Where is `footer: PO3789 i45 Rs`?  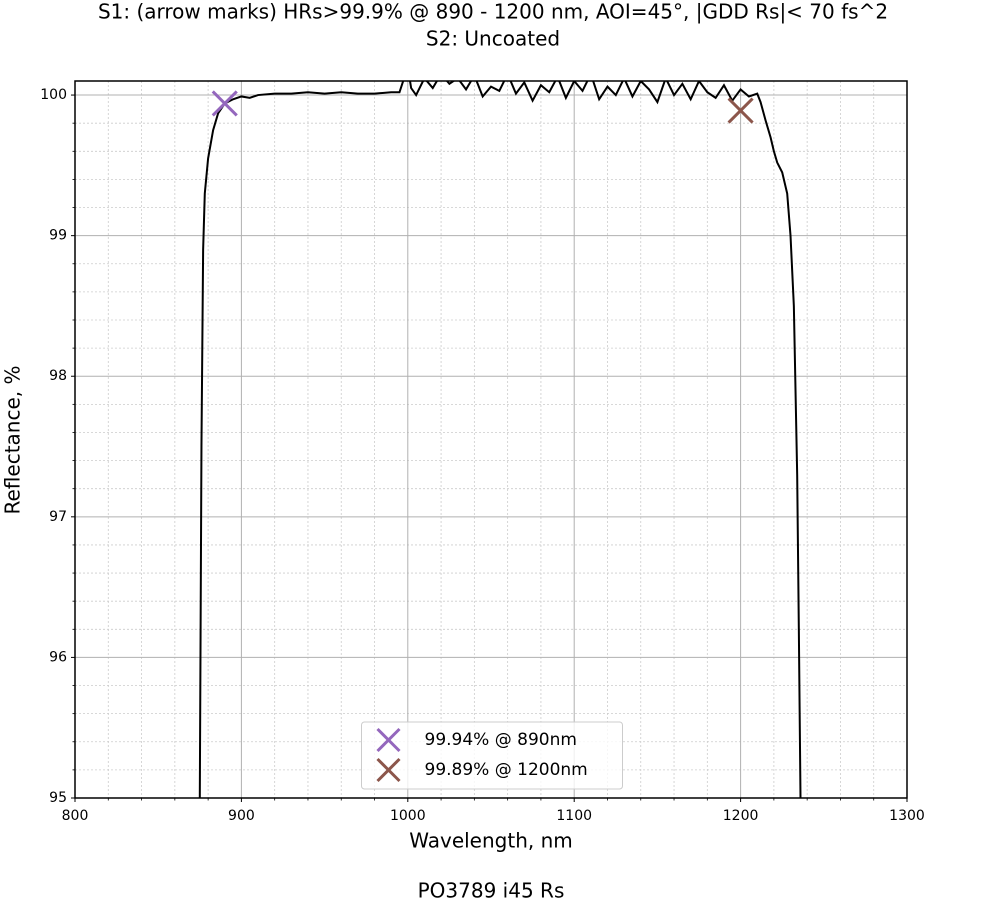 footer: PO3789 i45 Rs is located at coordinates (491, 891).